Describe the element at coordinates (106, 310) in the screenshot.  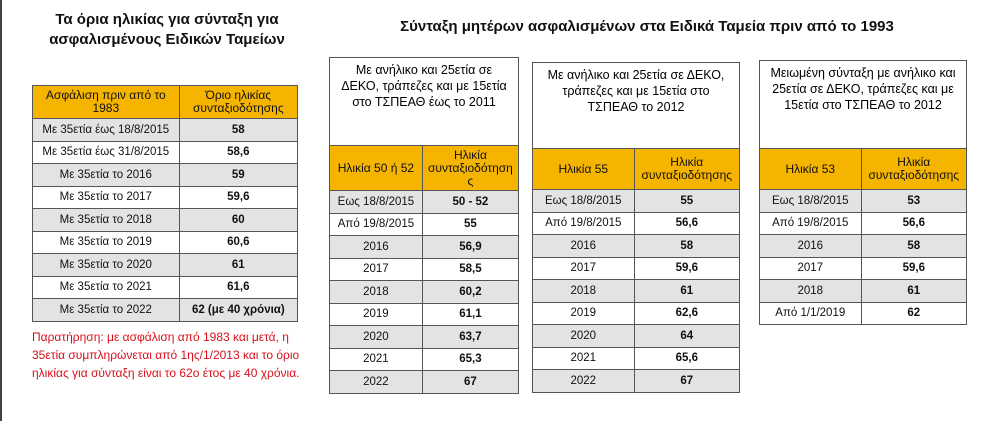
I see `label-cell: Με 35ετία το 2022` at that location.